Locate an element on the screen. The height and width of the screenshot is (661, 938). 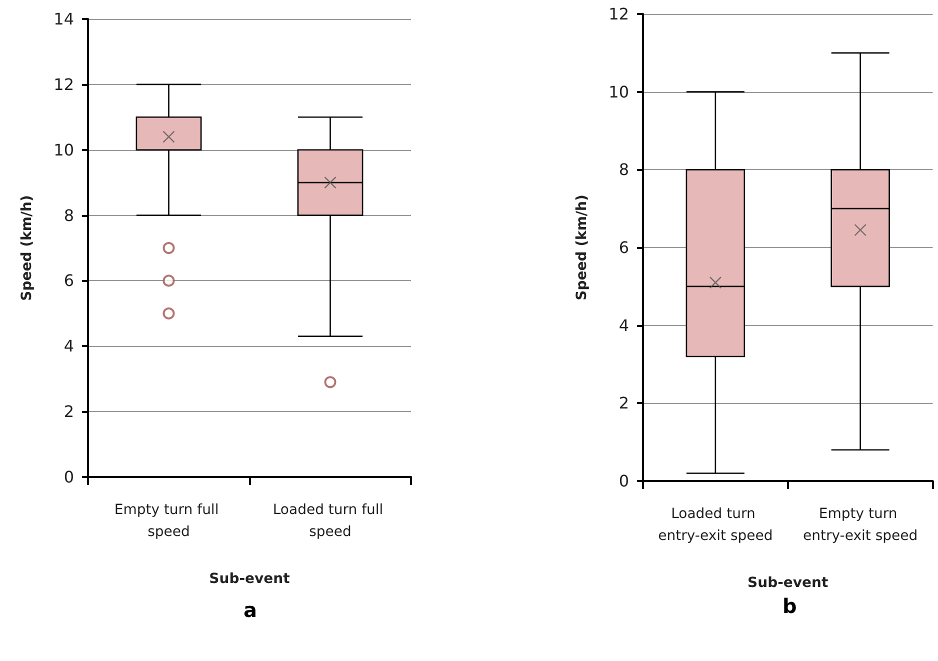
x-tick-label: Loaded turn entry-exit speed is located at coordinates (715, 525).